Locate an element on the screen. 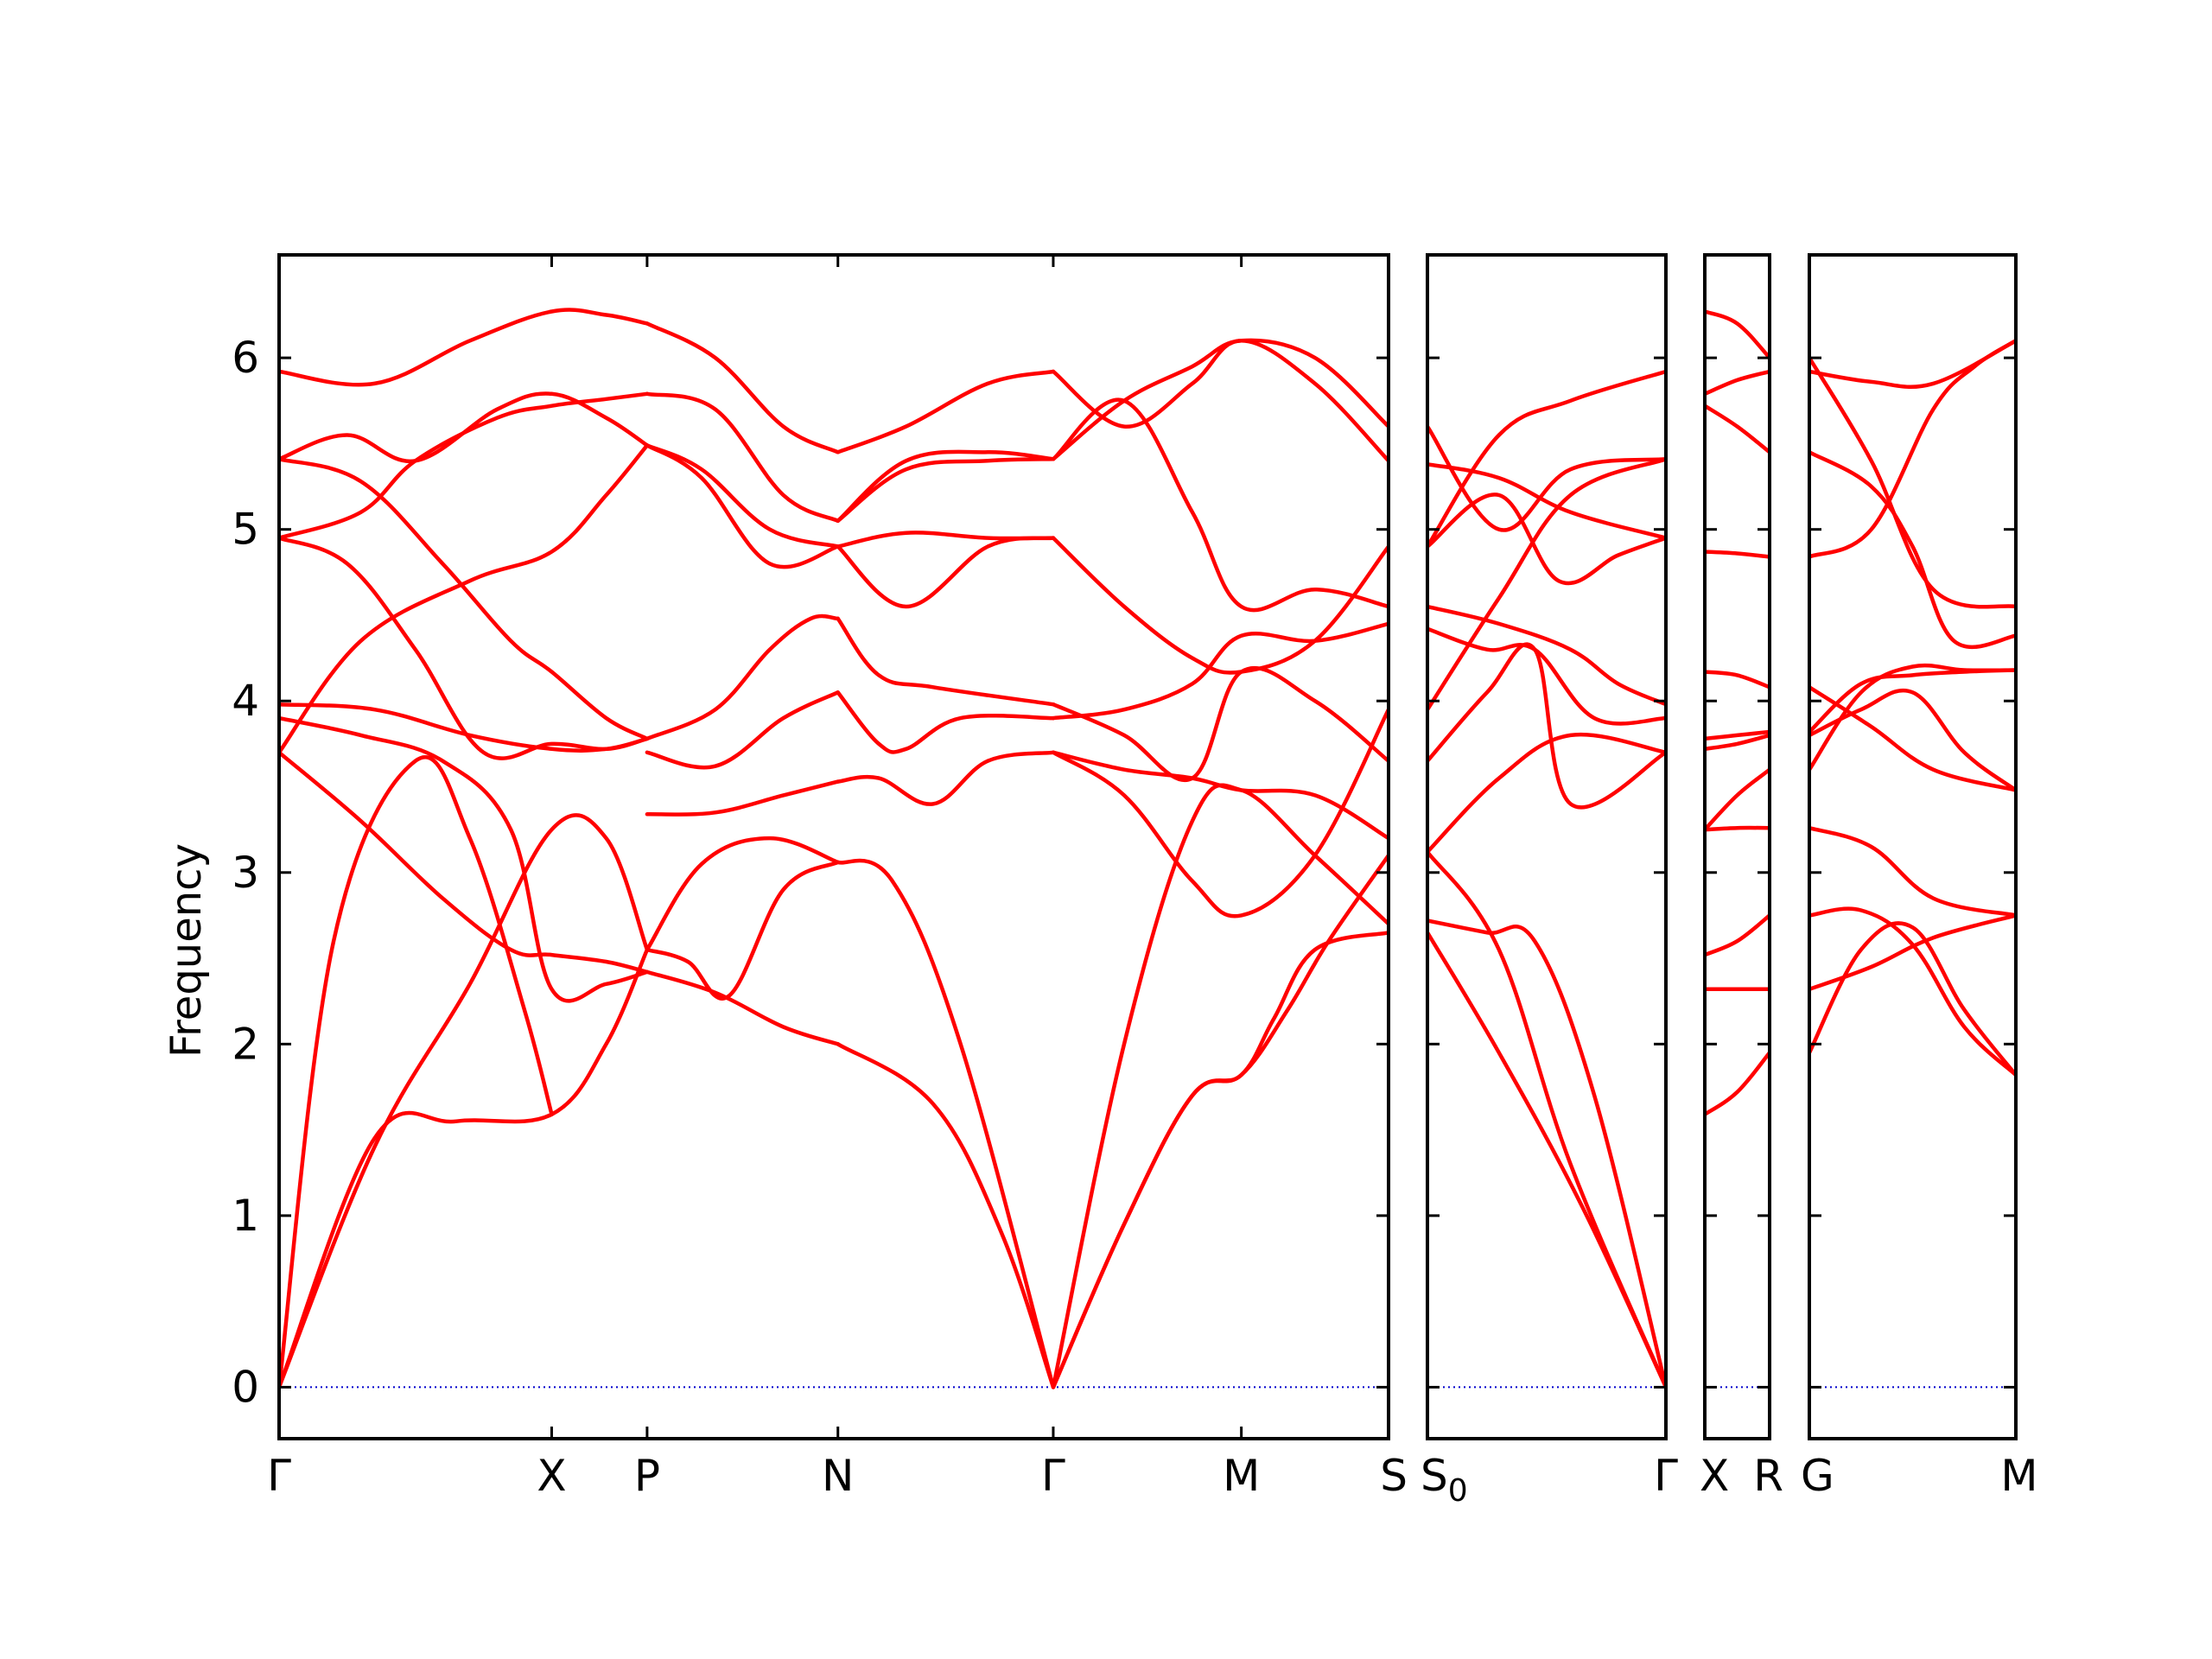 The width and height of the screenshot is (2212, 1659). y-tick-label: 3 is located at coordinates (245, 873).